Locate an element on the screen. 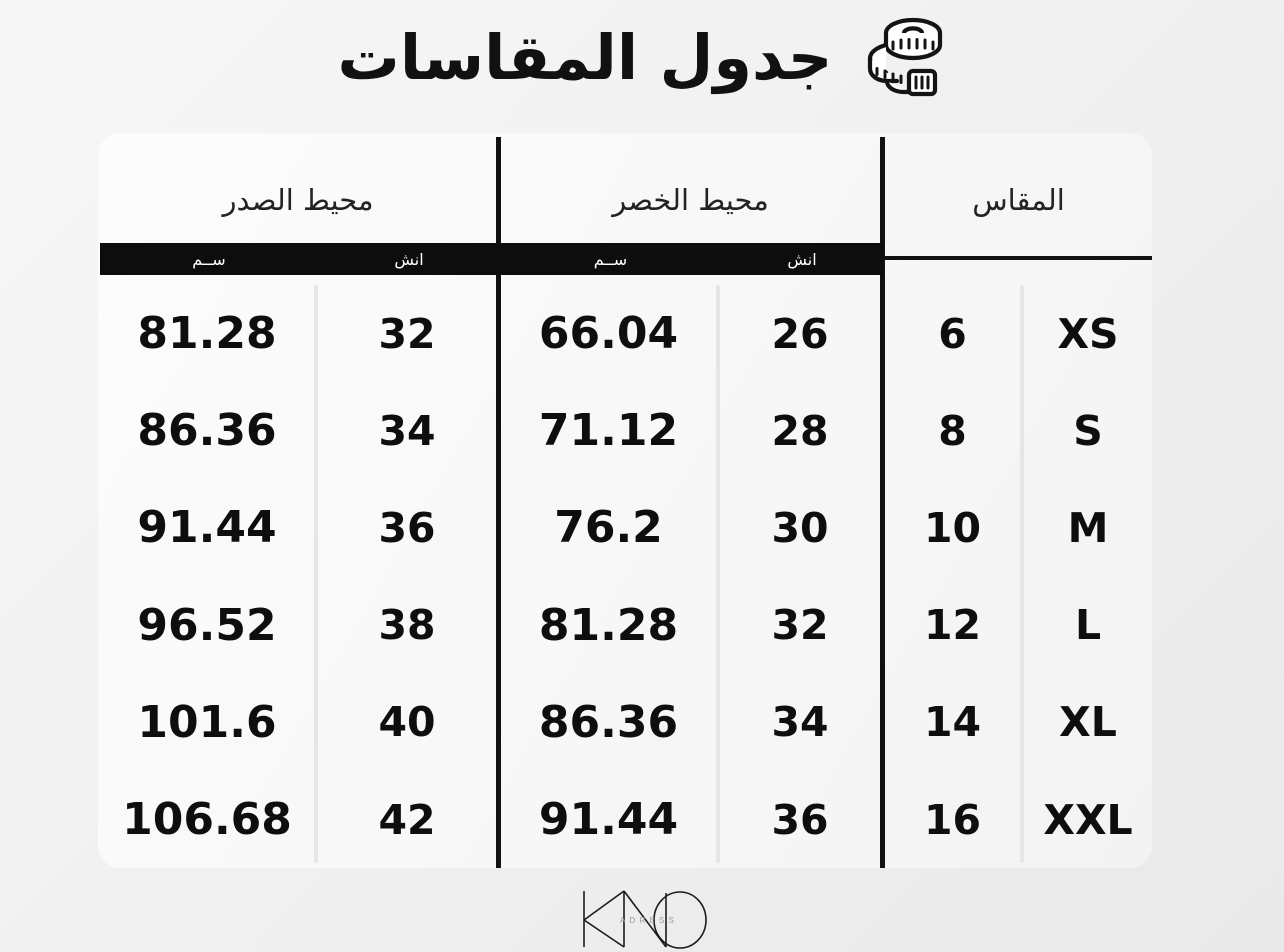 The height and width of the screenshot is (952, 1284). cell-chest-inch: 42 is located at coordinates (407, 819).